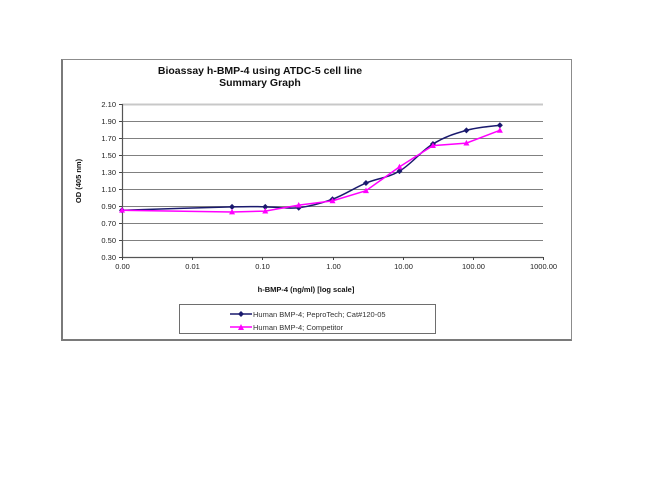 The height and width of the screenshot is (502, 650). What do you see at coordinates (298, 327) in the screenshot?
I see `legend-label: Human BMP-4; Competitor` at bounding box center [298, 327].